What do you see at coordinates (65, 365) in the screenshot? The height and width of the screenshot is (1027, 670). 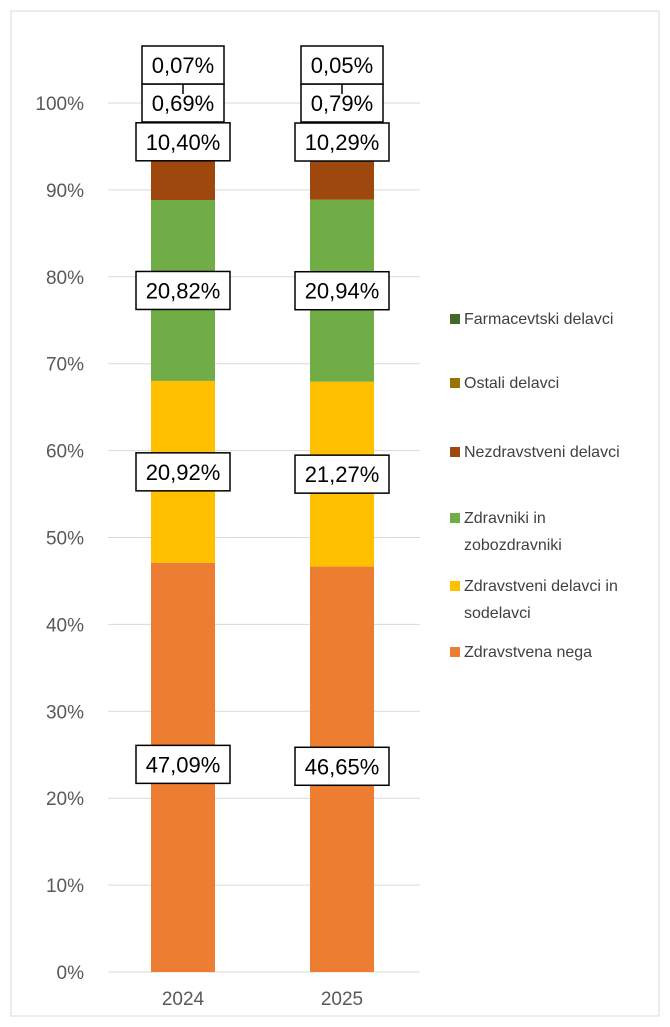 I see `y-tick-label: 70%` at bounding box center [65, 365].